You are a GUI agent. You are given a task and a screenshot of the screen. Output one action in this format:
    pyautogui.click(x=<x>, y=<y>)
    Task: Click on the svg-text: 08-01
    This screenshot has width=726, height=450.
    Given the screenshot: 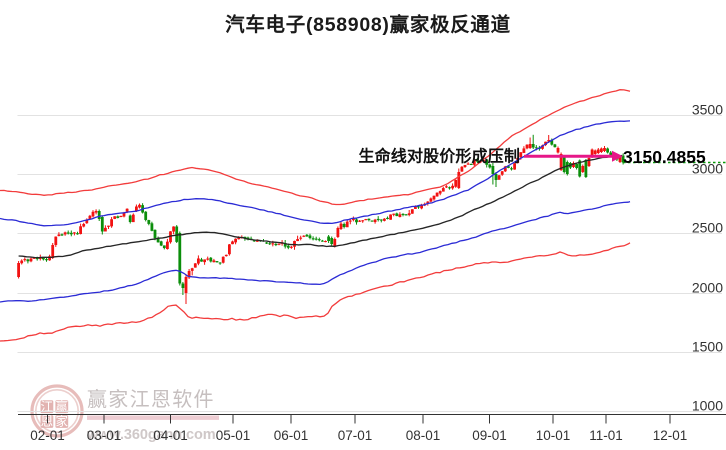 What is the action you would take?
    pyautogui.click(x=423, y=435)
    